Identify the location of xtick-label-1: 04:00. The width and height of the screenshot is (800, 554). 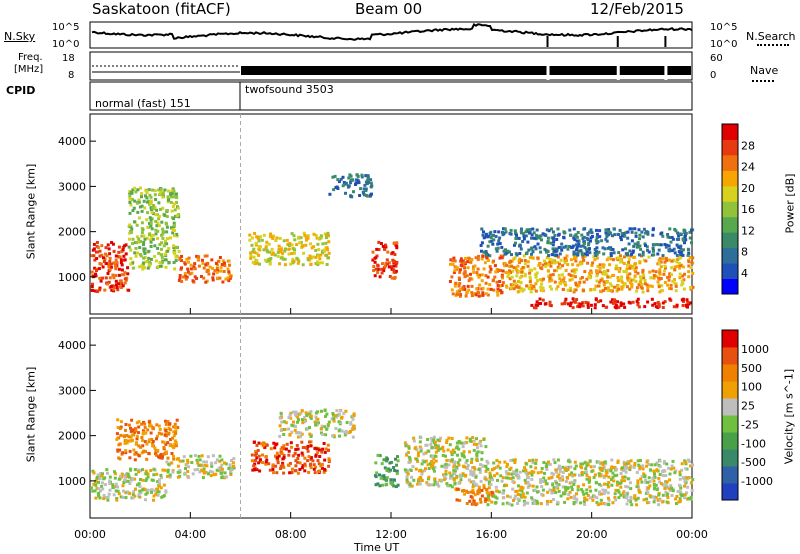
(190, 534).